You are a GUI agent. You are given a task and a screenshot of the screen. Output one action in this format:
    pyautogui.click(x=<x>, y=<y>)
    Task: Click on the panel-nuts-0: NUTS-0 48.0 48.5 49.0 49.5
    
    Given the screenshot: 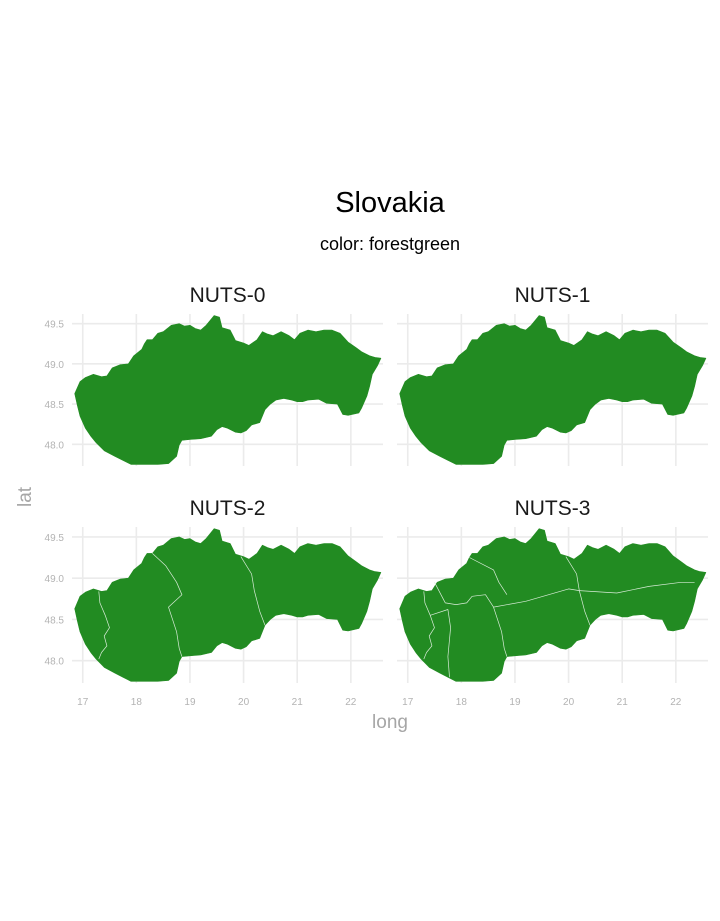 What is the action you would take?
    pyautogui.click(x=214, y=375)
    